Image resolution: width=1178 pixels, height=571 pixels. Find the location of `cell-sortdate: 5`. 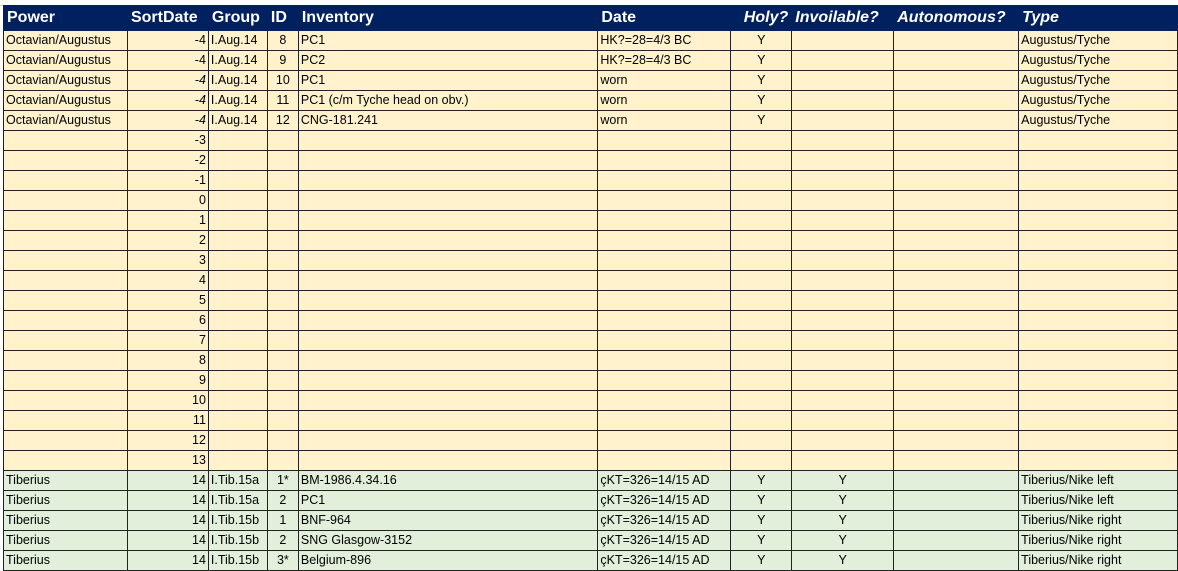

cell-sortdate: 5 is located at coordinates (167, 300).